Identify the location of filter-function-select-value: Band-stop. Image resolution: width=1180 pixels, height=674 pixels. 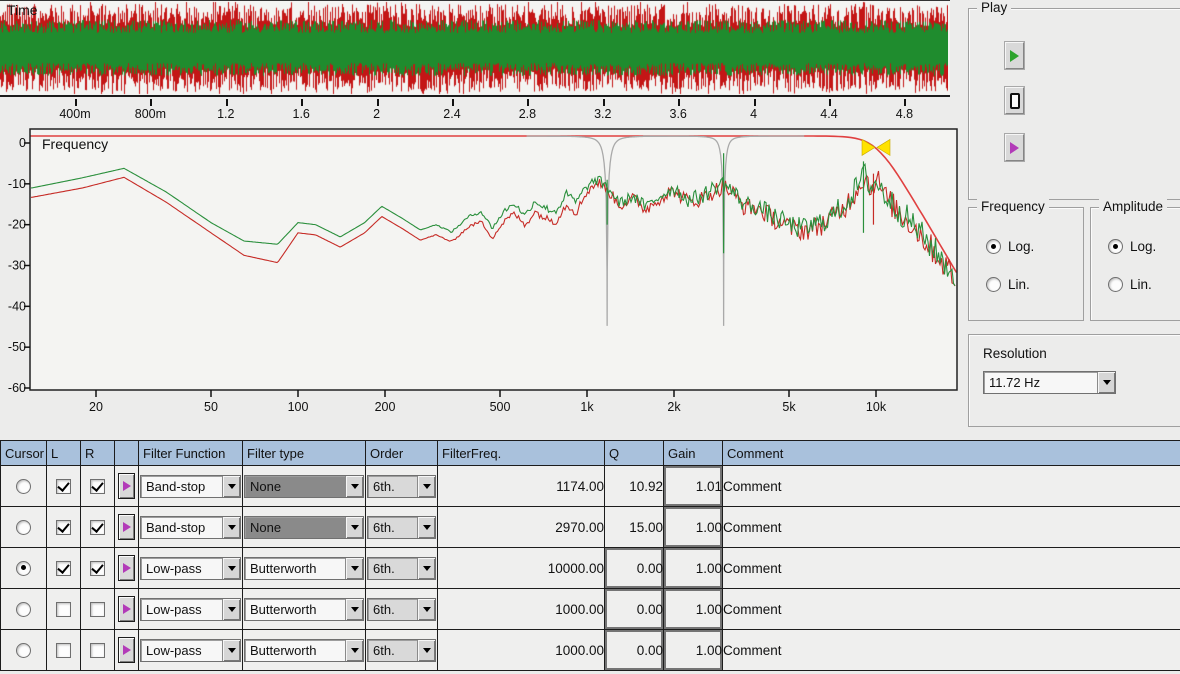
(176, 486).